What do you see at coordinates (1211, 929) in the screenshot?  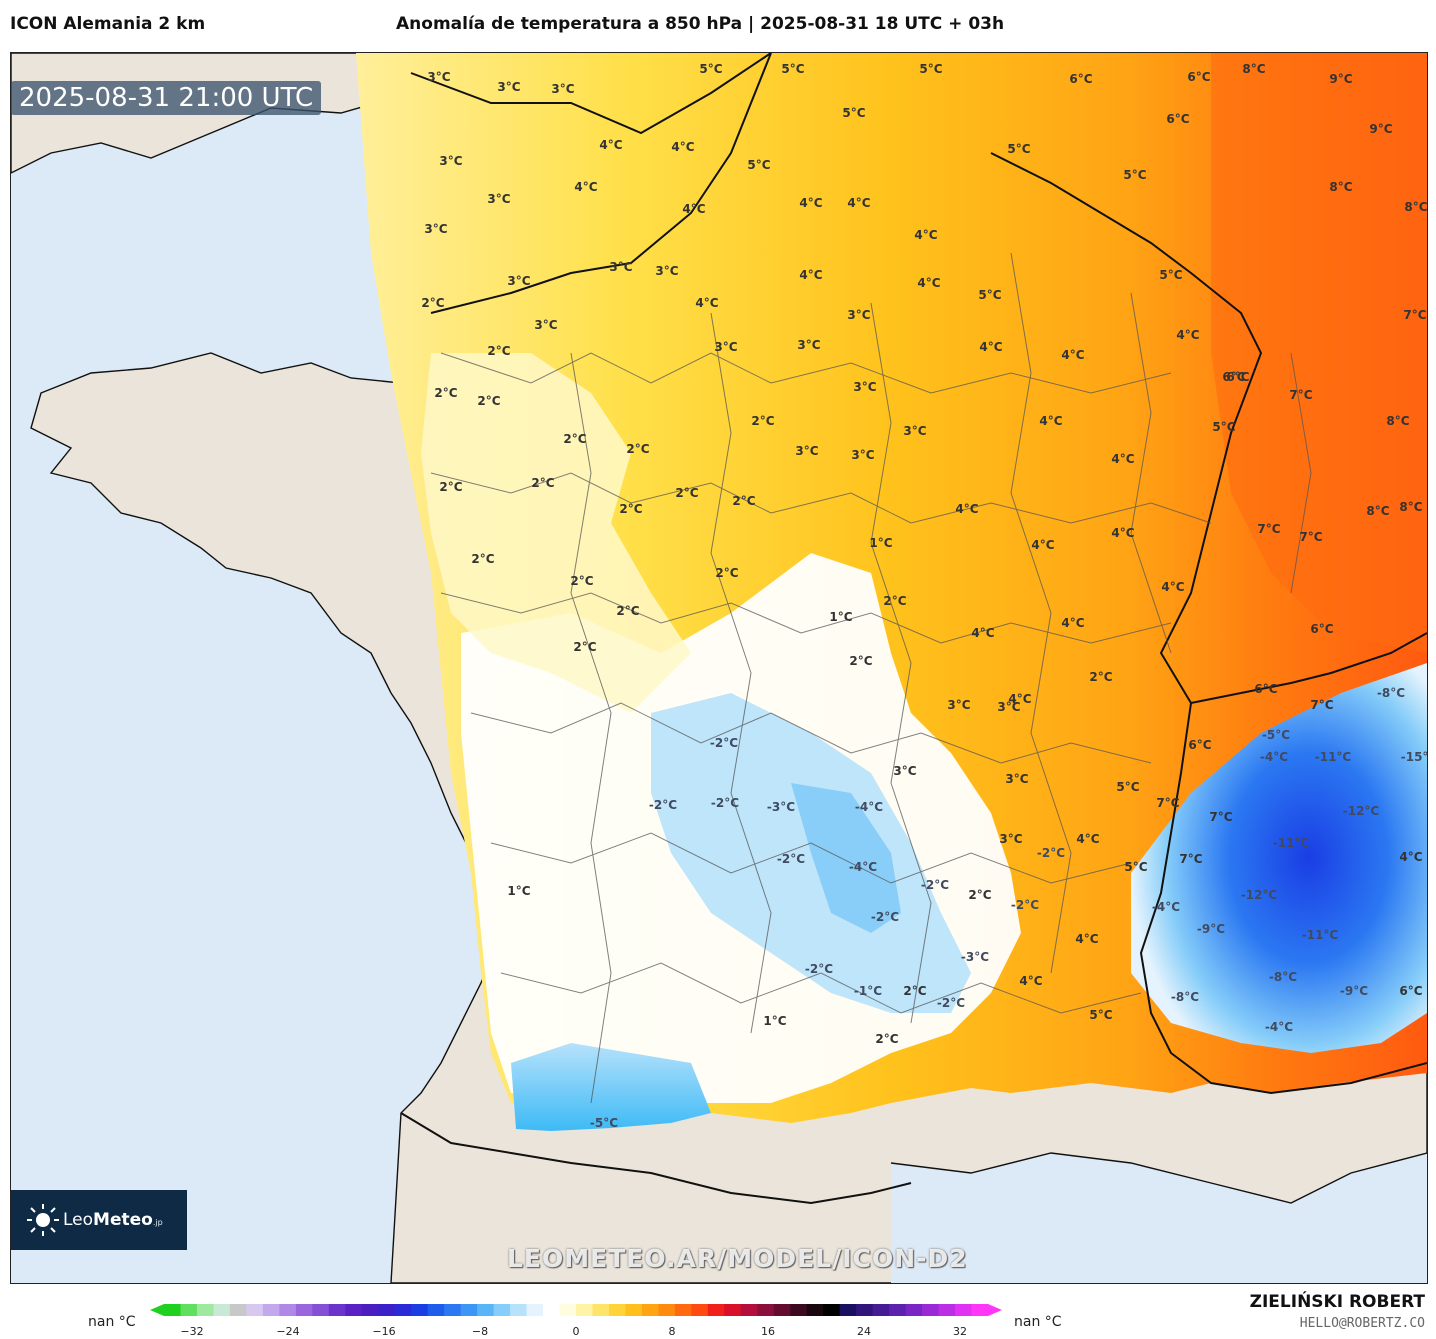 I see `temperature-label: -9°C` at bounding box center [1211, 929].